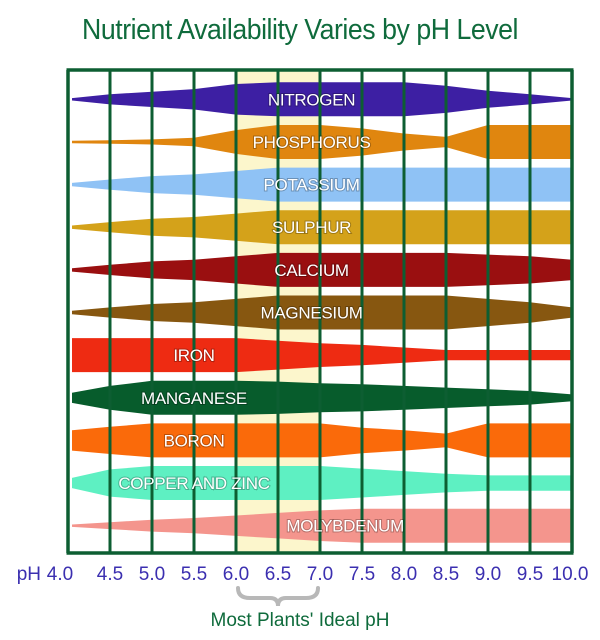  Describe the element at coordinates (311, 99) in the screenshot. I see `band-label: NITROGEN` at that location.